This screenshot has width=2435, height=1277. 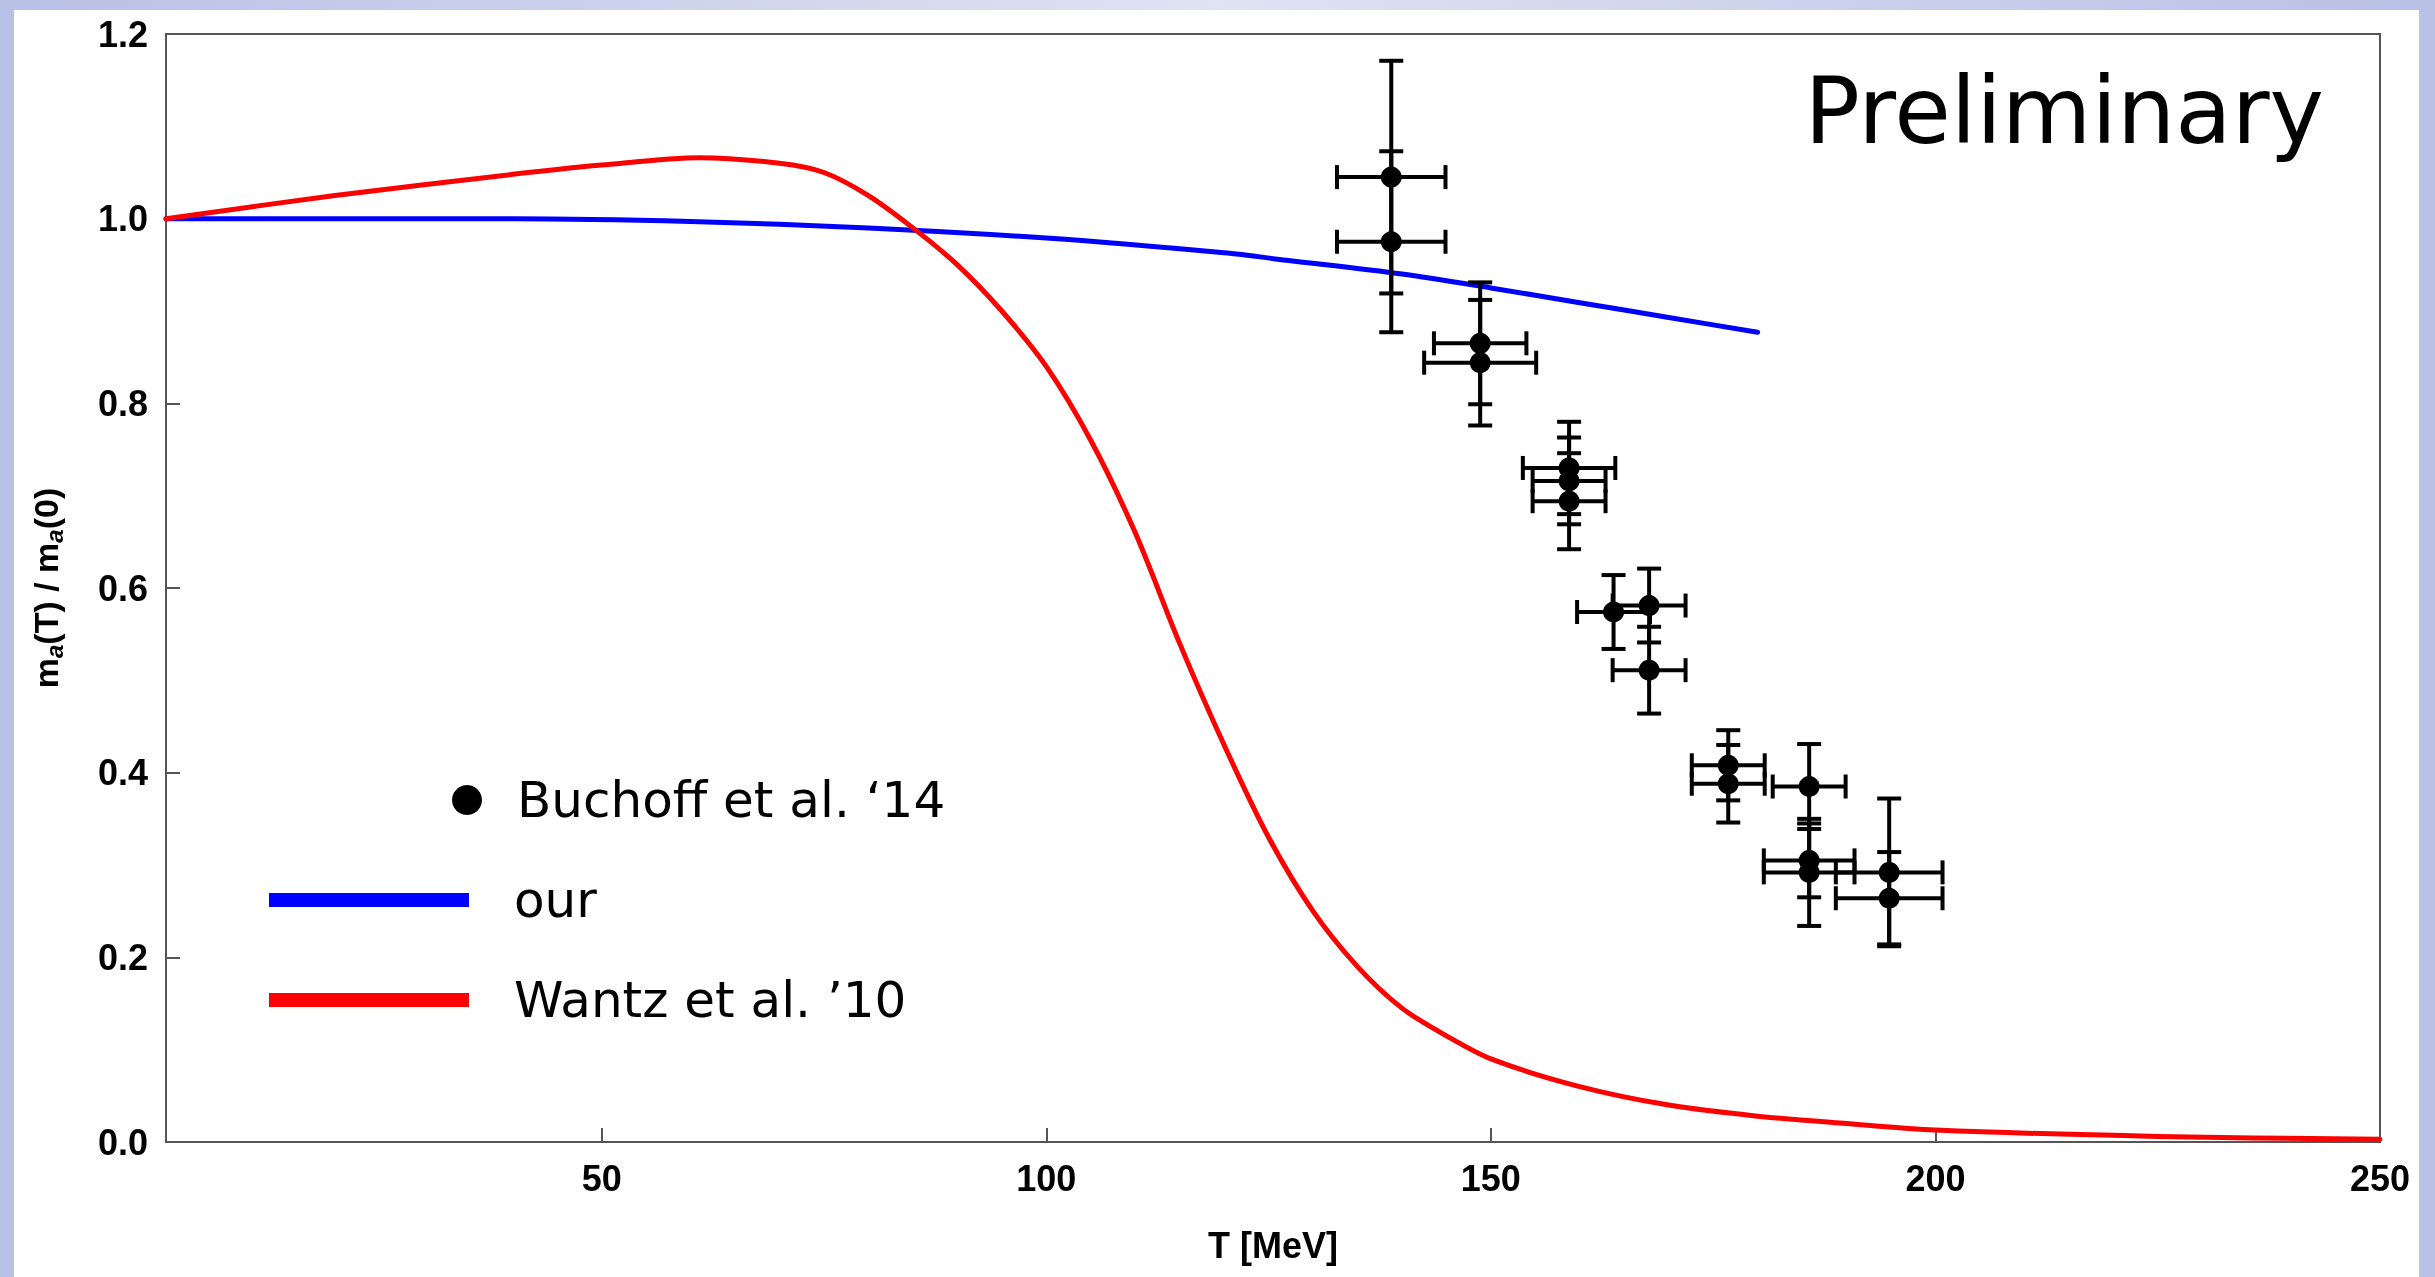 I want to click on x-tick-label: 150, so click(x=1490, y=1178).